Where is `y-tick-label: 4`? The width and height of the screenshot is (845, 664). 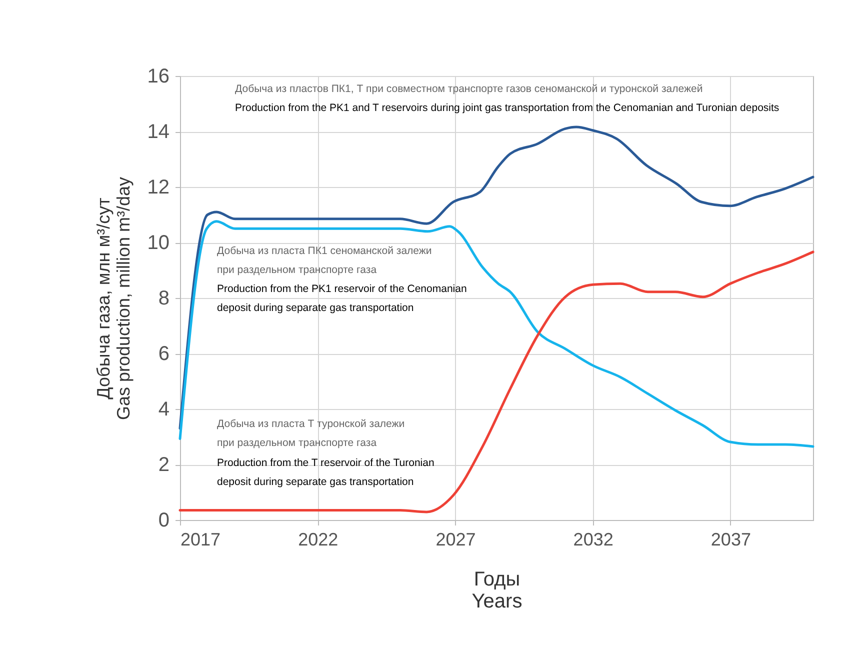
y-tick-label: 4 is located at coordinates (164, 409).